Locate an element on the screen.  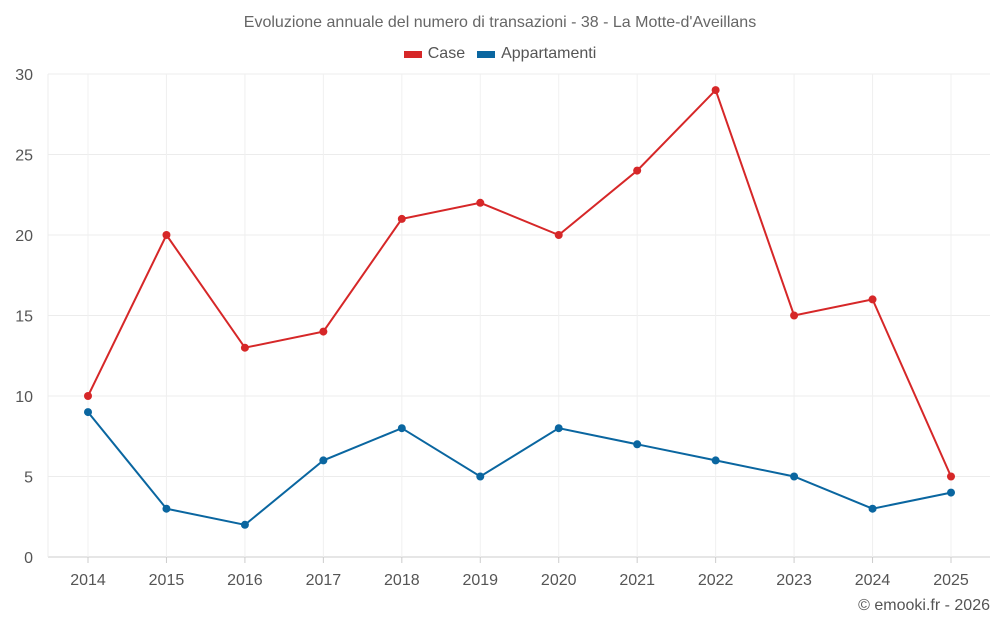
legend: Case Appartamenti is located at coordinates (500, 54).